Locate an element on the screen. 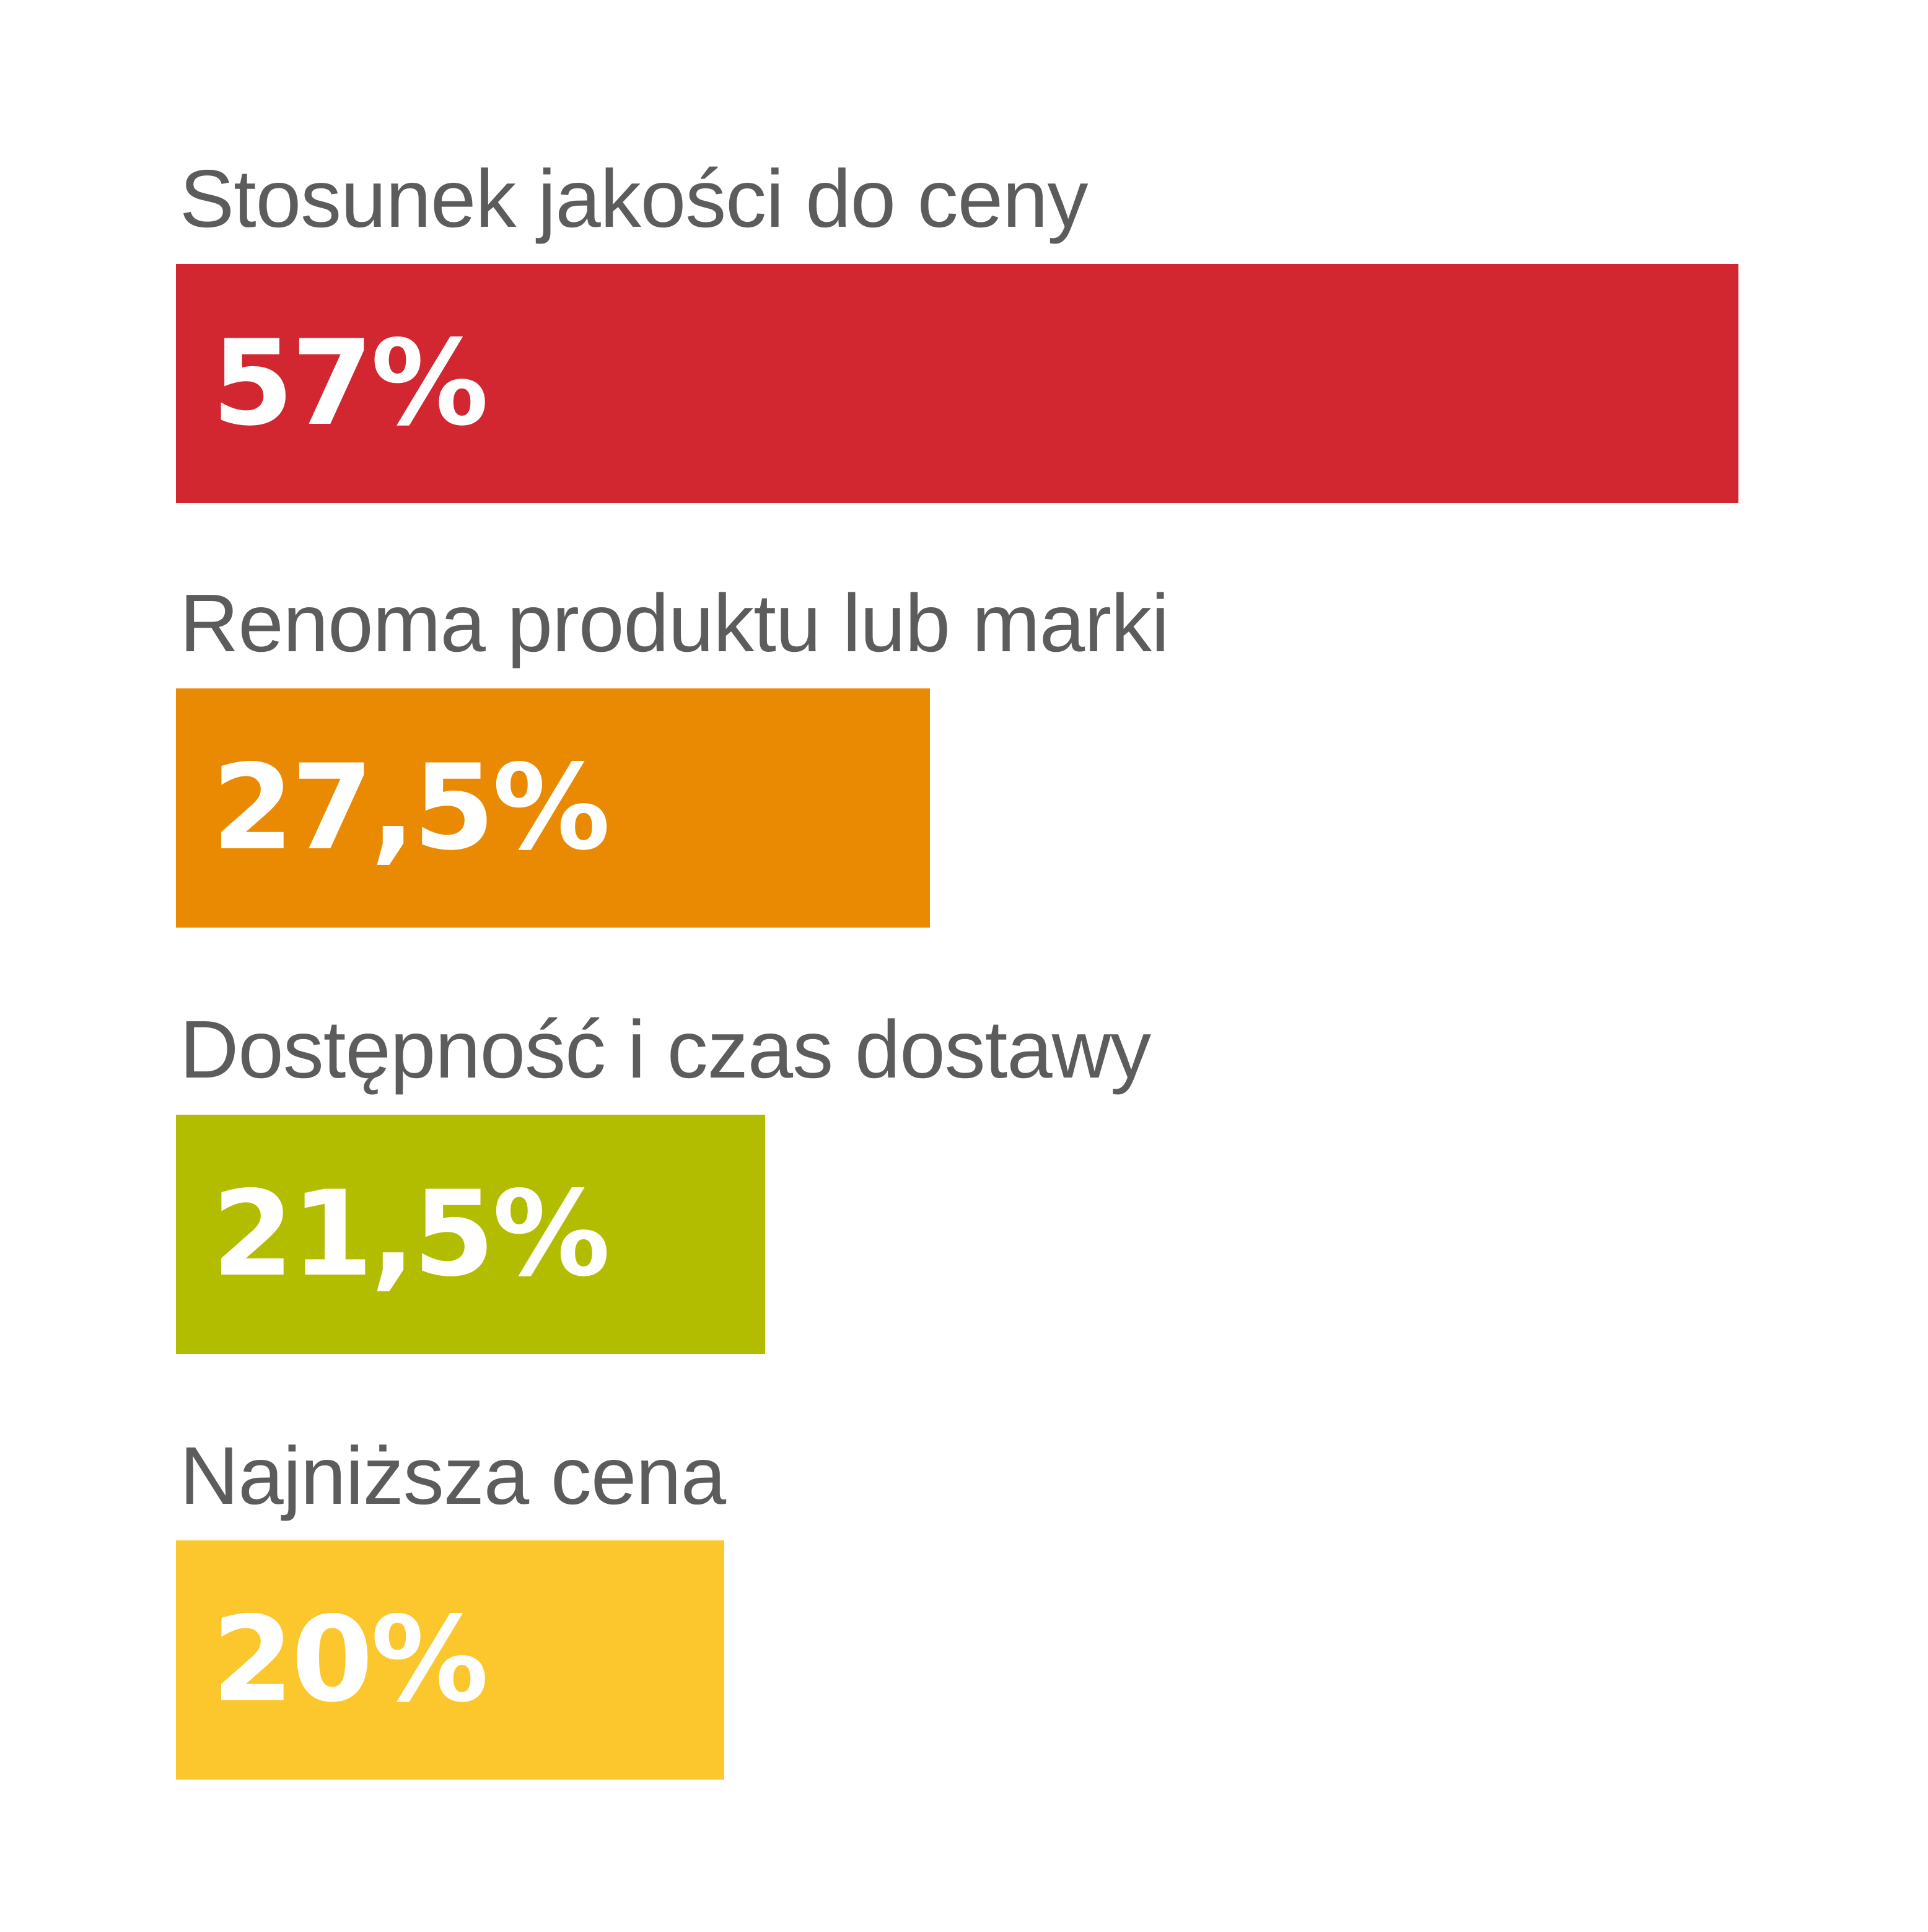  category-label: Stosunek jakości do ceny is located at coordinates (634, 198).